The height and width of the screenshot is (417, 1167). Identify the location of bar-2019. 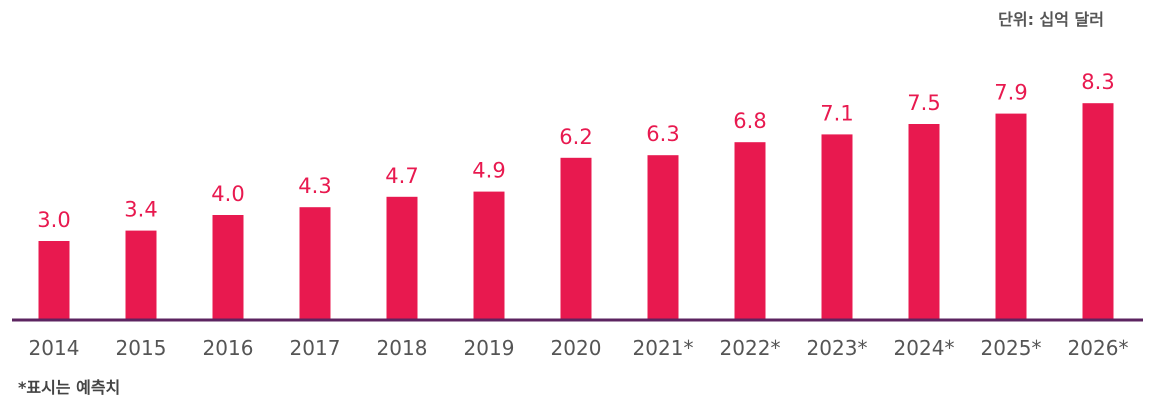
(489, 255).